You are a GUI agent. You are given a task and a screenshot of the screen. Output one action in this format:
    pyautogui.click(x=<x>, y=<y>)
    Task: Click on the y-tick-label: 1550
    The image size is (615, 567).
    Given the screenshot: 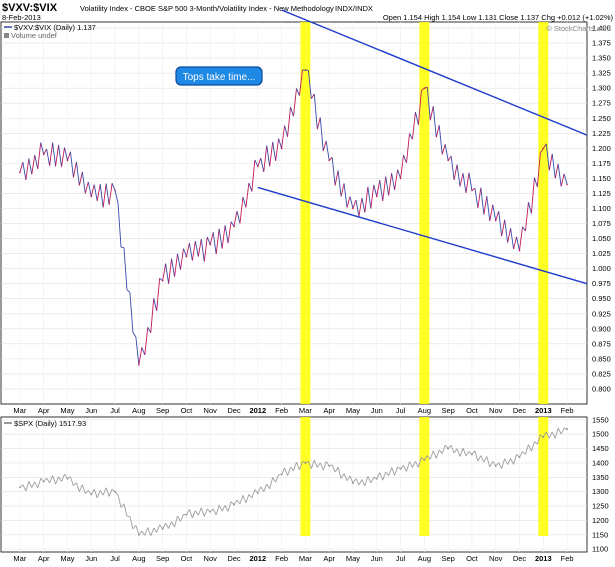 What is the action you would take?
    pyautogui.click(x=600, y=419)
    